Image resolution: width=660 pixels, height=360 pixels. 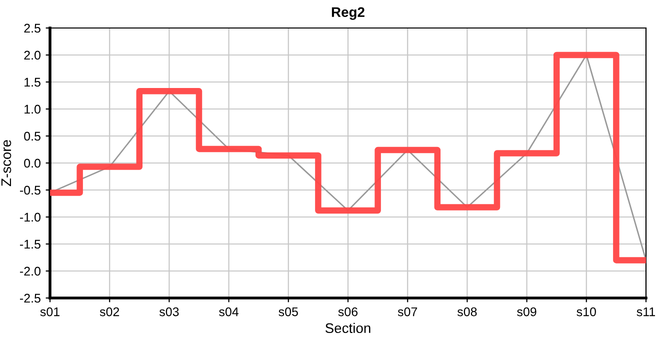 What do you see at coordinates (169, 311) in the screenshot?
I see `x-tick-label: s03` at bounding box center [169, 311].